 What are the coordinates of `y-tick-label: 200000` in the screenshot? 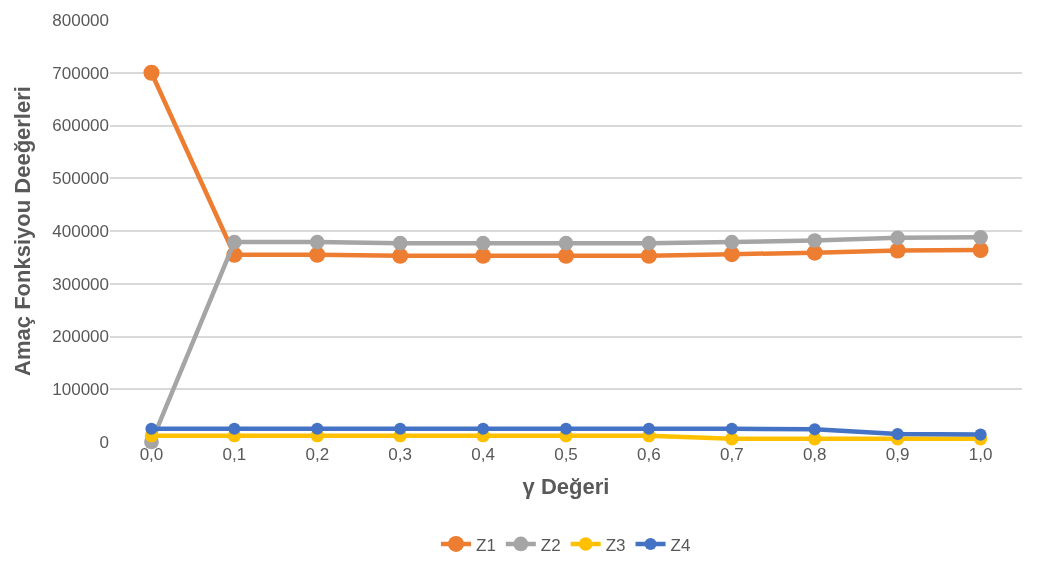 It's located at (80, 337).